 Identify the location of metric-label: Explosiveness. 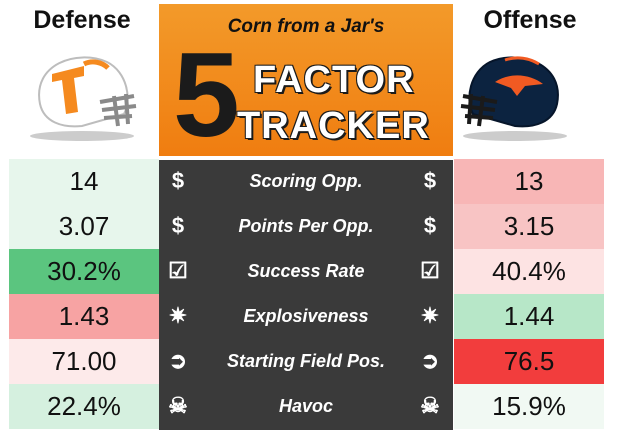
(306, 316).